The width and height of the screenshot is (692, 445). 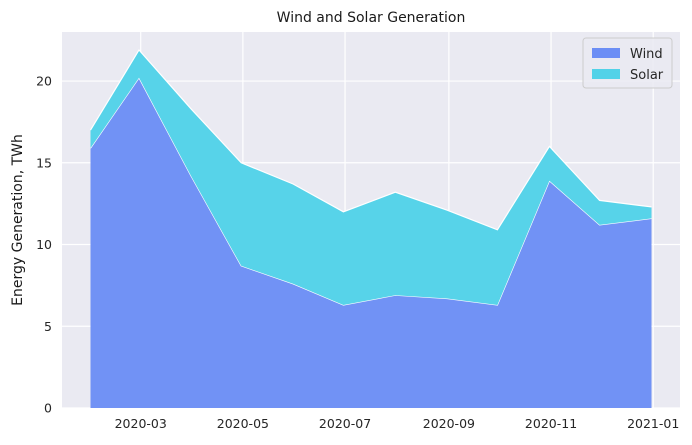 What do you see at coordinates (646, 54) in the screenshot?
I see `legend-label-wind: Wind` at bounding box center [646, 54].